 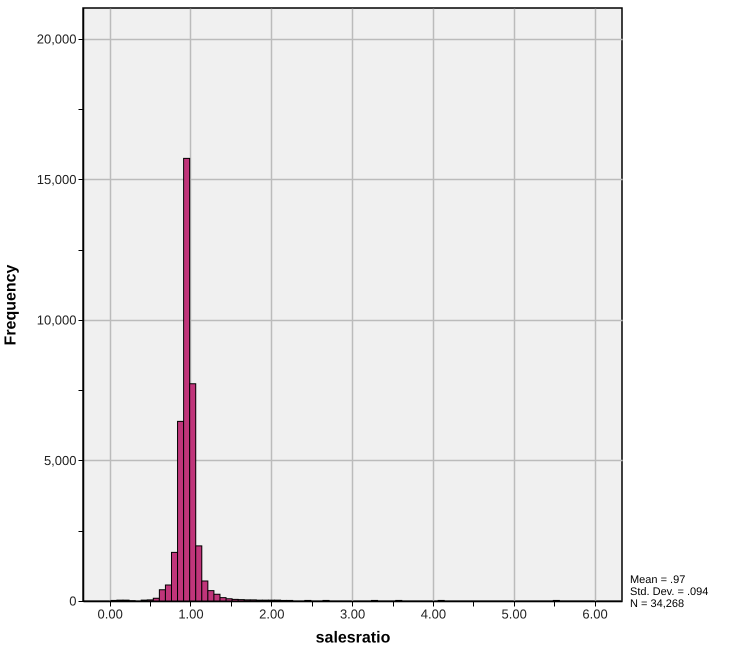 I want to click on y-tick-label: 10,000, so click(x=56, y=320).